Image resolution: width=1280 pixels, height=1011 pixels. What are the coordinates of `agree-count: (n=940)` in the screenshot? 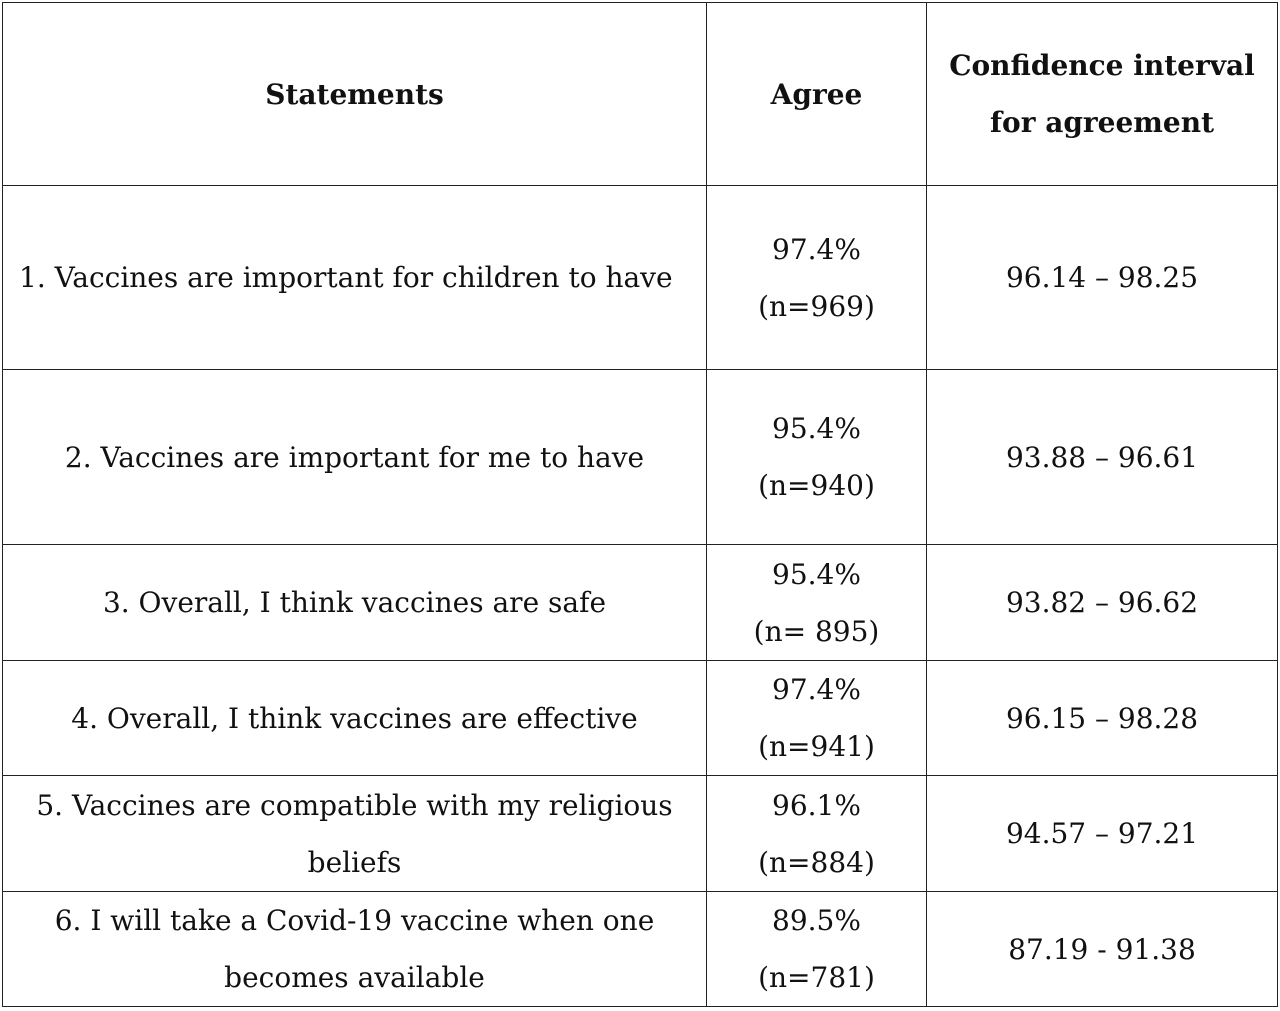 It's located at (816, 485).